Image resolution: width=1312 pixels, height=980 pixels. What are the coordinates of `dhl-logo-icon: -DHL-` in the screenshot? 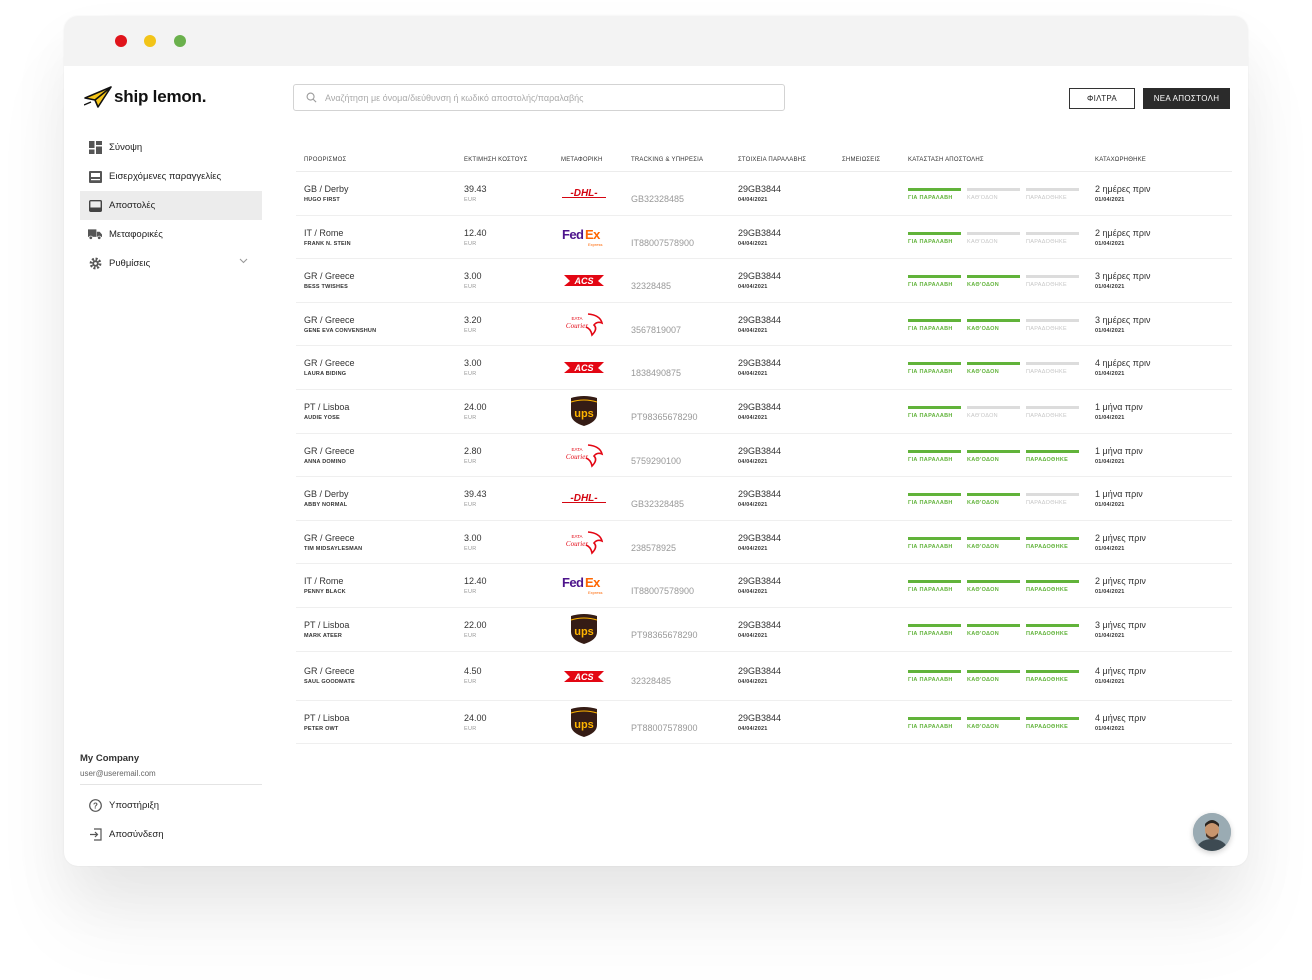 It's located at (584, 193).